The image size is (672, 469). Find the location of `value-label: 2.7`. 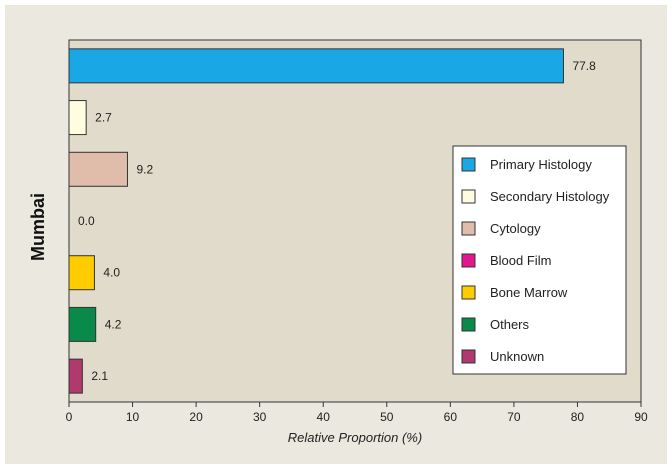

value-label: 2.7 is located at coordinates (103, 118).